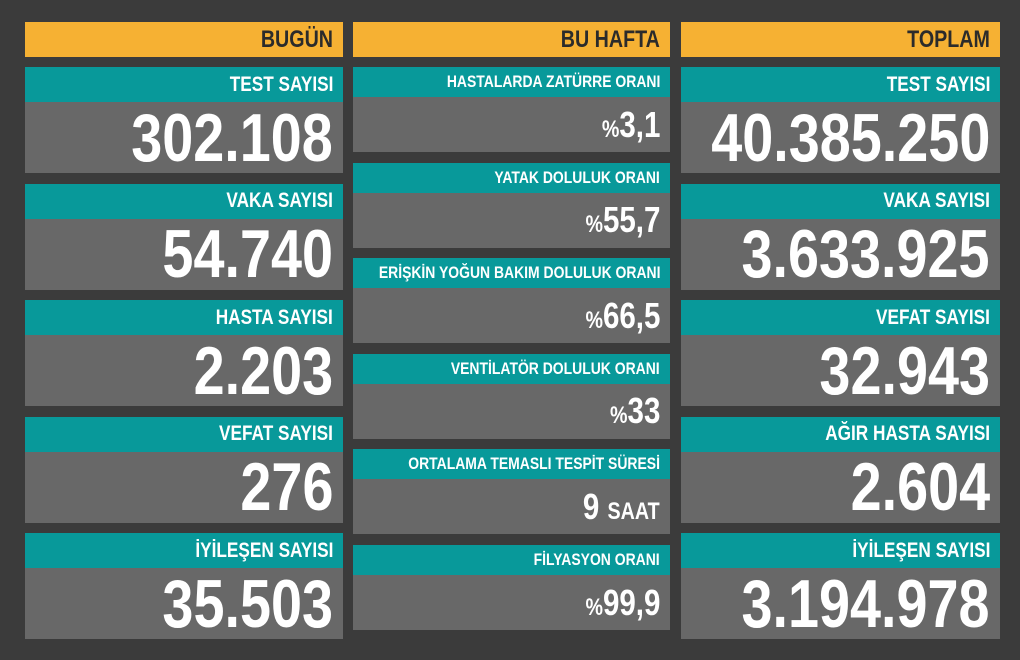 This screenshot has width=1020, height=660. I want to click on card-label: VENTİLATÖR DOLULUK ORANI, so click(511, 368).